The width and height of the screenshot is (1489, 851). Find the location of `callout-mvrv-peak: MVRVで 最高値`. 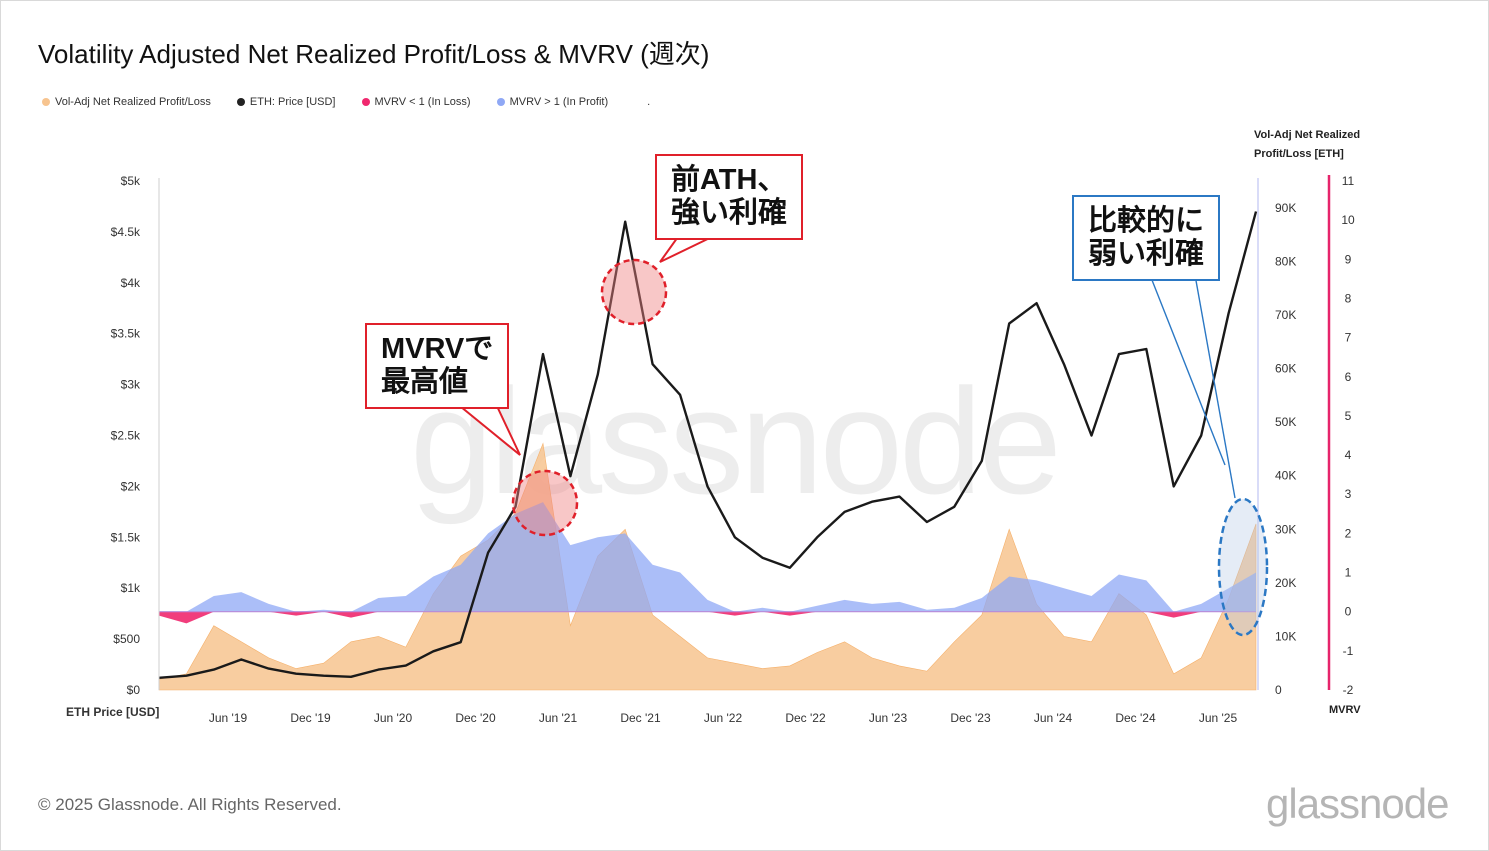

callout-mvrv-peak: MVRVで 最高値 is located at coordinates (437, 366).